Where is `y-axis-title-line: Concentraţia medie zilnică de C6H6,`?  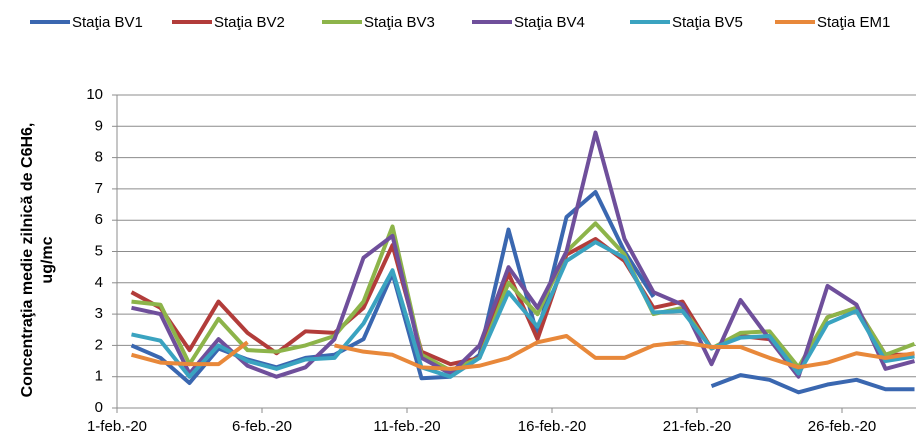 y-axis-title-line: Concentraţia medie zilnică de C6H6, is located at coordinates (27, 260).